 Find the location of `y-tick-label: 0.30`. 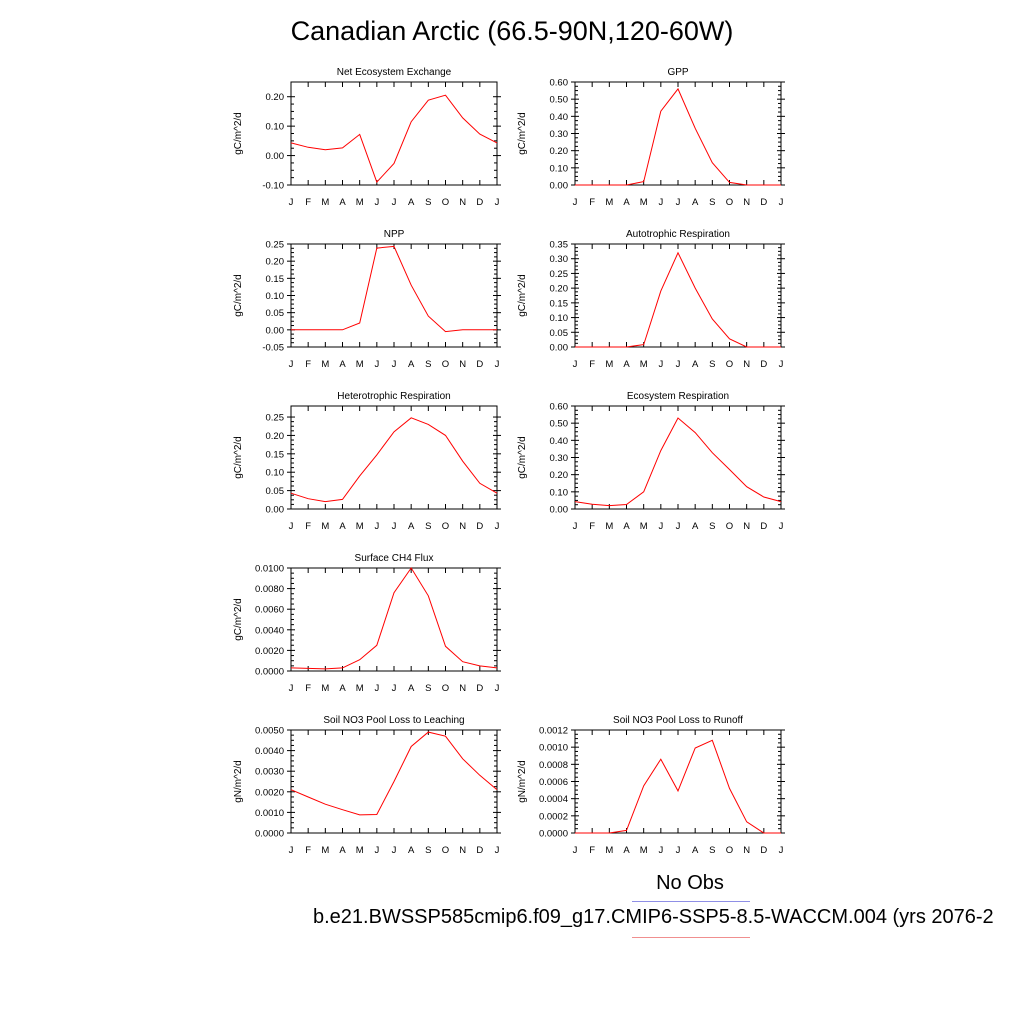

y-tick-label: 0.30 is located at coordinates (559, 134).